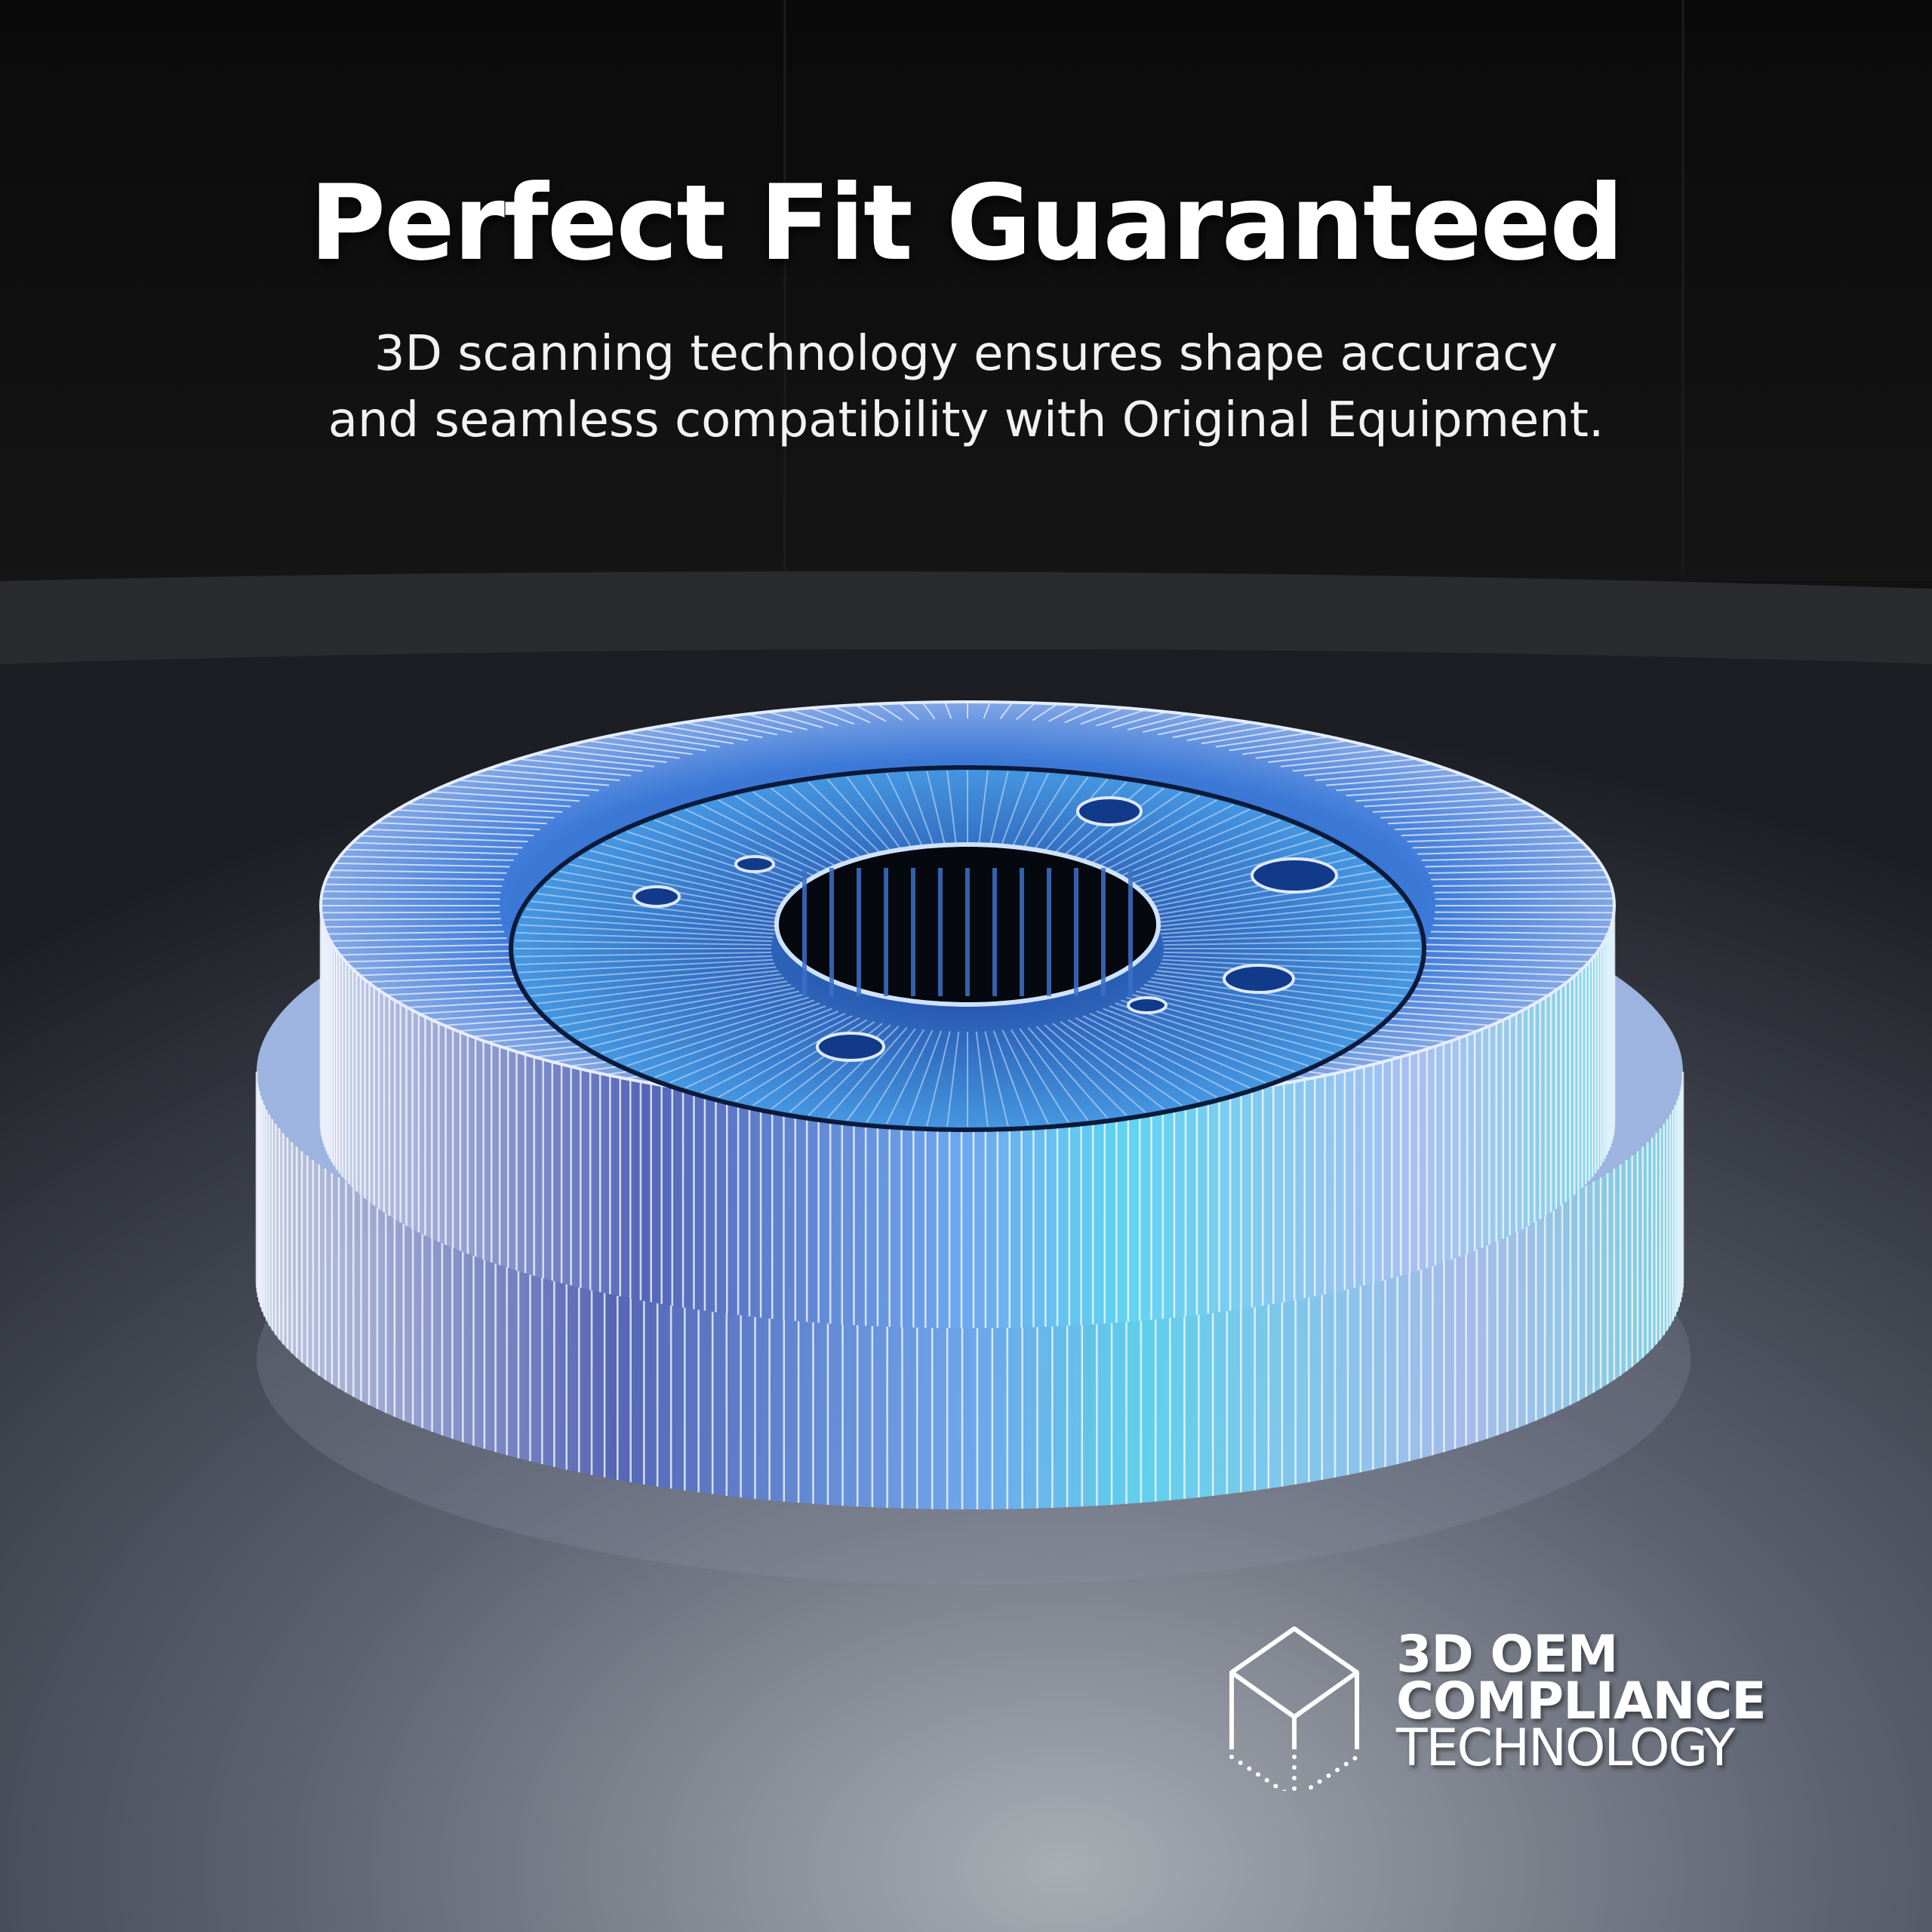 The image size is (1932, 1932). I want to click on page-title: Perfect Fit Guaranteed, so click(966, 223).